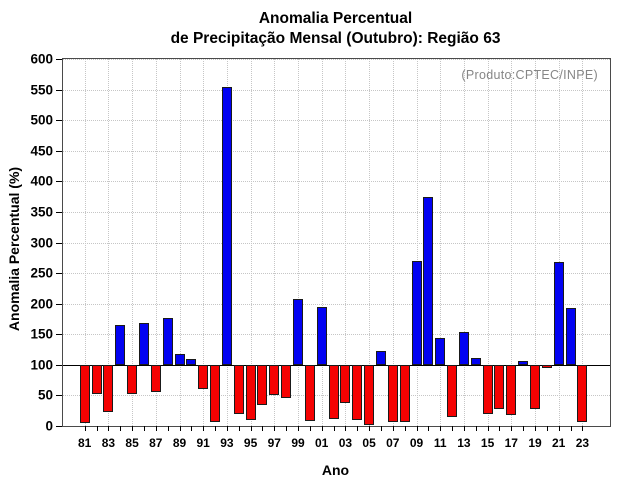 This screenshot has height=500, width=640. What do you see at coordinates (475, 361) in the screenshot?
I see `bar-2014` at bounding box center [475, 361].